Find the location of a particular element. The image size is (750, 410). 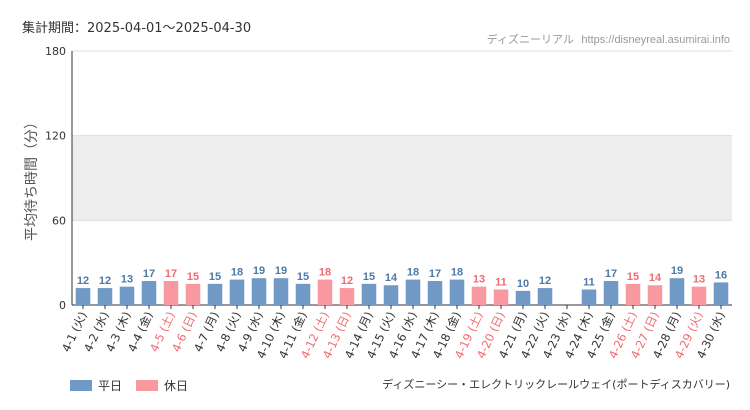

legend-swatch-holiday is located at coordinates (147, 385).